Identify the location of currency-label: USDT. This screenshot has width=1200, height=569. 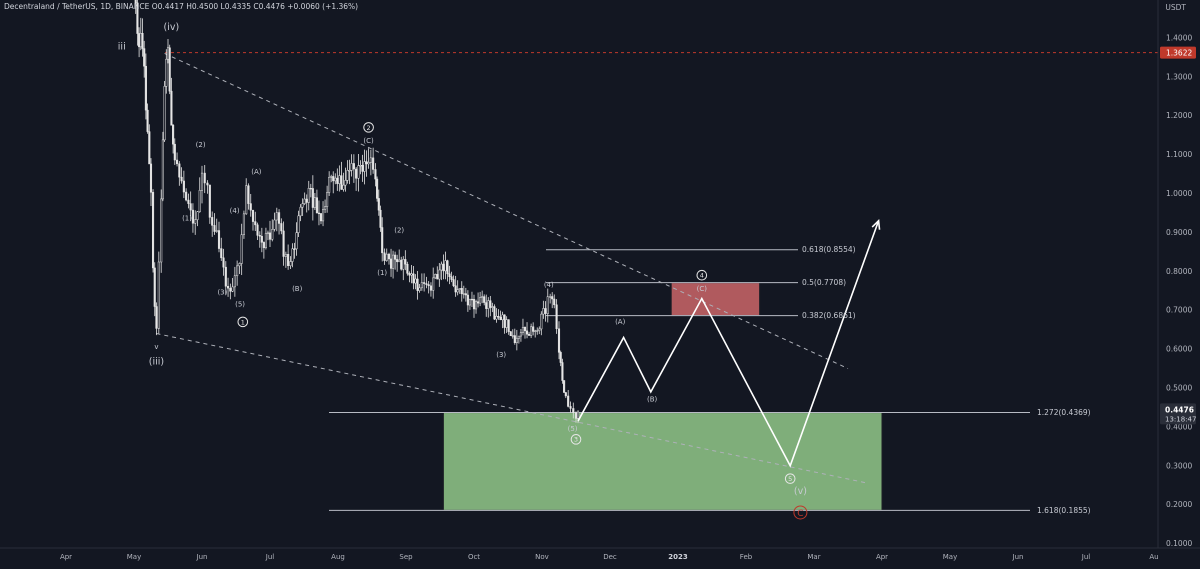
(1175, 7).